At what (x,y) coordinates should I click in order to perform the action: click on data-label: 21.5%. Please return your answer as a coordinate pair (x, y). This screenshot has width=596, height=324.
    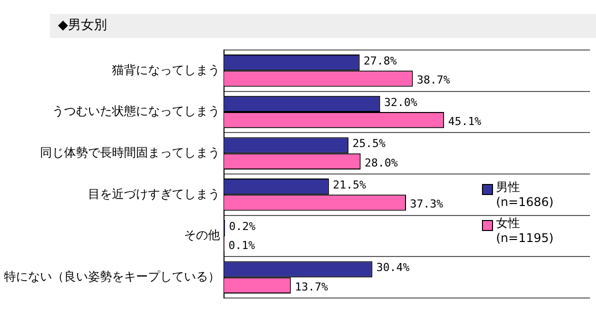
    Looking at the image, I should click on (349, 185).